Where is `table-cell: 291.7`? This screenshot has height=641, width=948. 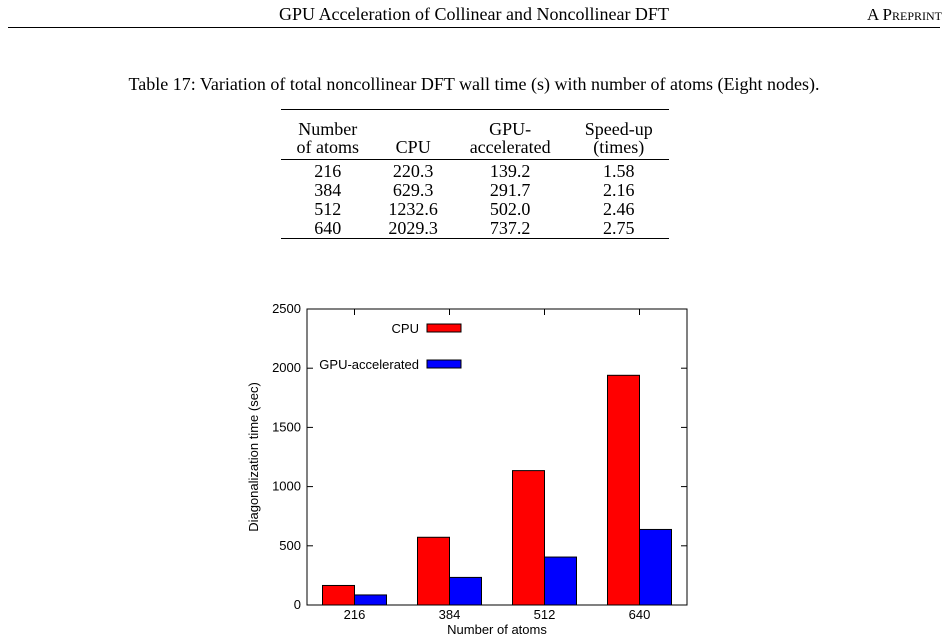
table-cell: 291.7 is located at coordinates (510, 190).